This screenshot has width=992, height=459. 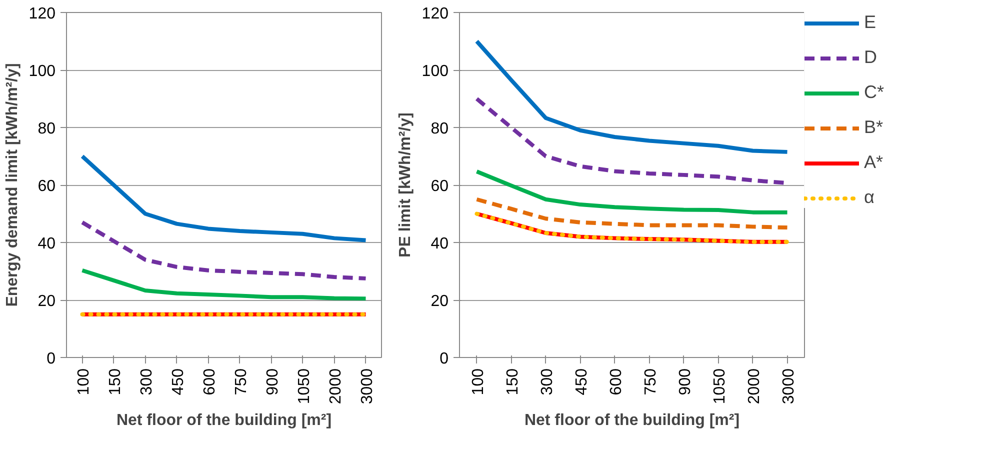 I want to click on legend-label: E, so click(x=871, y=22).